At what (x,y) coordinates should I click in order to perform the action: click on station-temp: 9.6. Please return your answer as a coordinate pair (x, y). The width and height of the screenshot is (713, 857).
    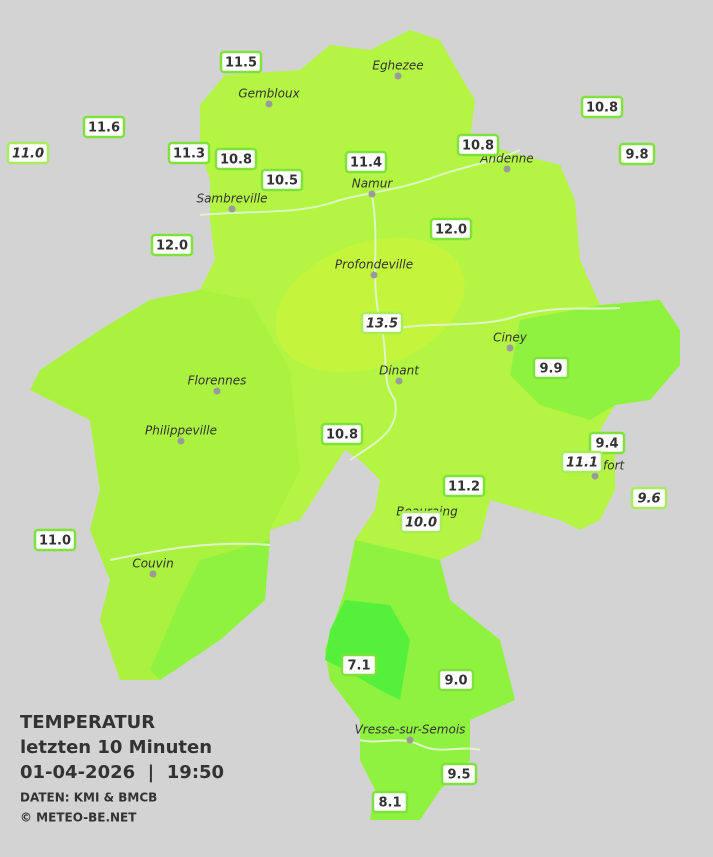
    Looking at the image, I should click on (648, 499).